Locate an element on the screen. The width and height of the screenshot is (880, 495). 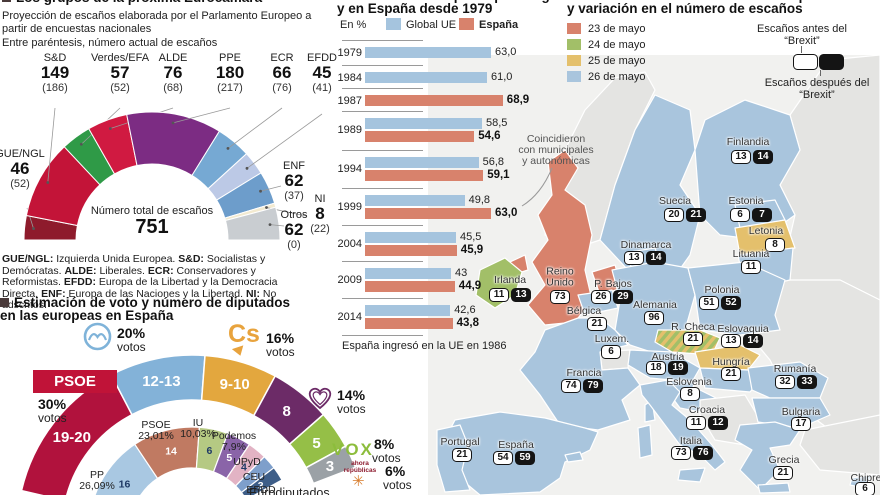
spain-inner-seats-PP: 16 is located at coordinates (125, 484).